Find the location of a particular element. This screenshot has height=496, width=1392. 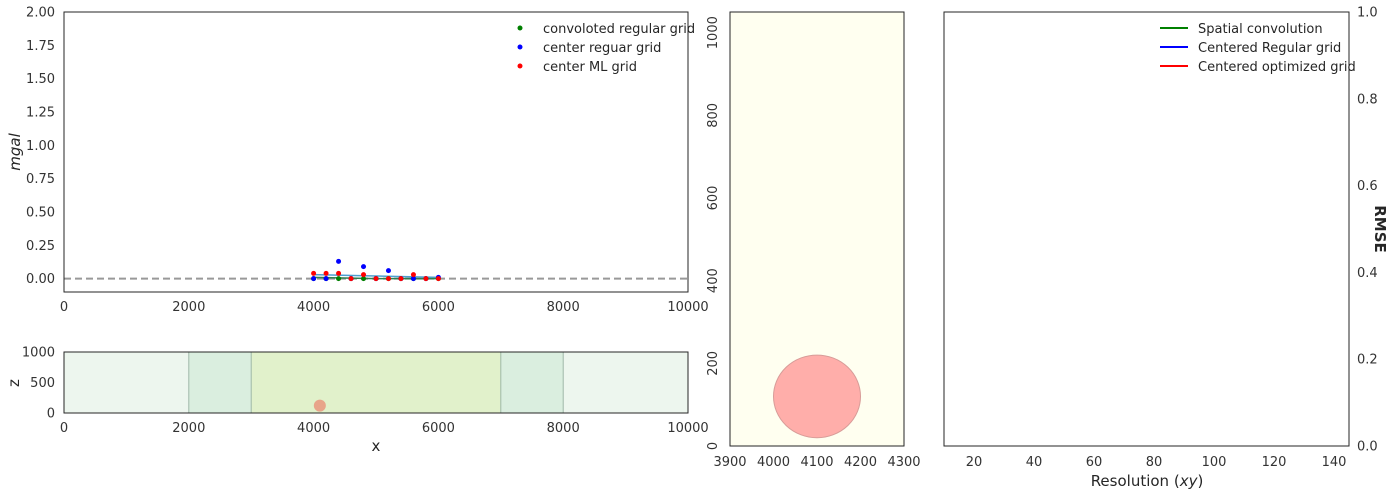

field-line is located at coordinates (376, 276).